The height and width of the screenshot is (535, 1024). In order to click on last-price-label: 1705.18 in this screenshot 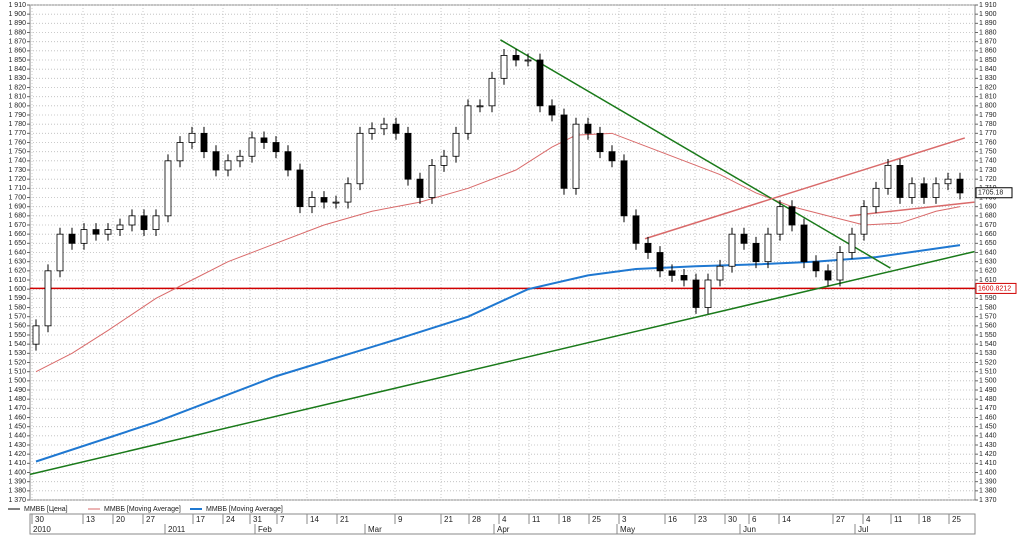, I will do `click(990, 193)`.